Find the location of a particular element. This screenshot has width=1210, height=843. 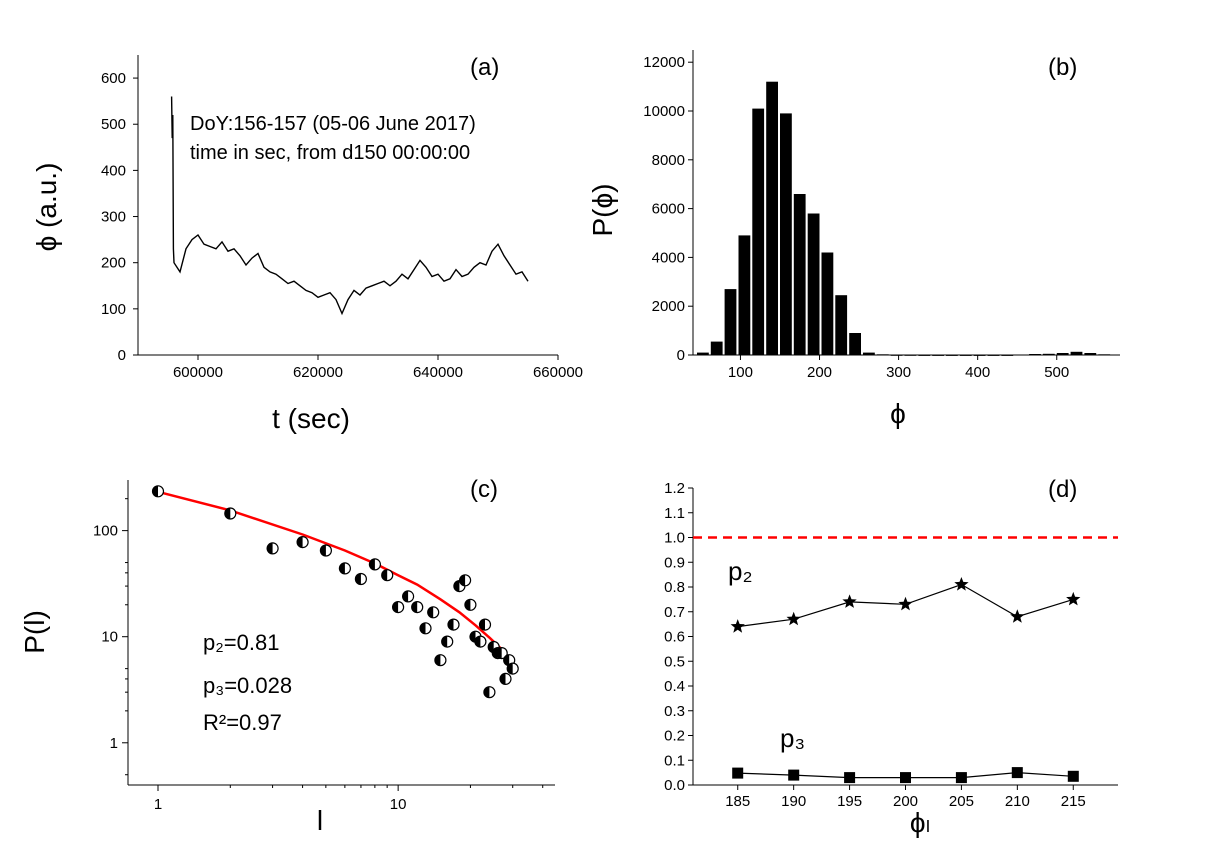

panel-a-y-tick-label: 0 is located at coordinates (122, 355).